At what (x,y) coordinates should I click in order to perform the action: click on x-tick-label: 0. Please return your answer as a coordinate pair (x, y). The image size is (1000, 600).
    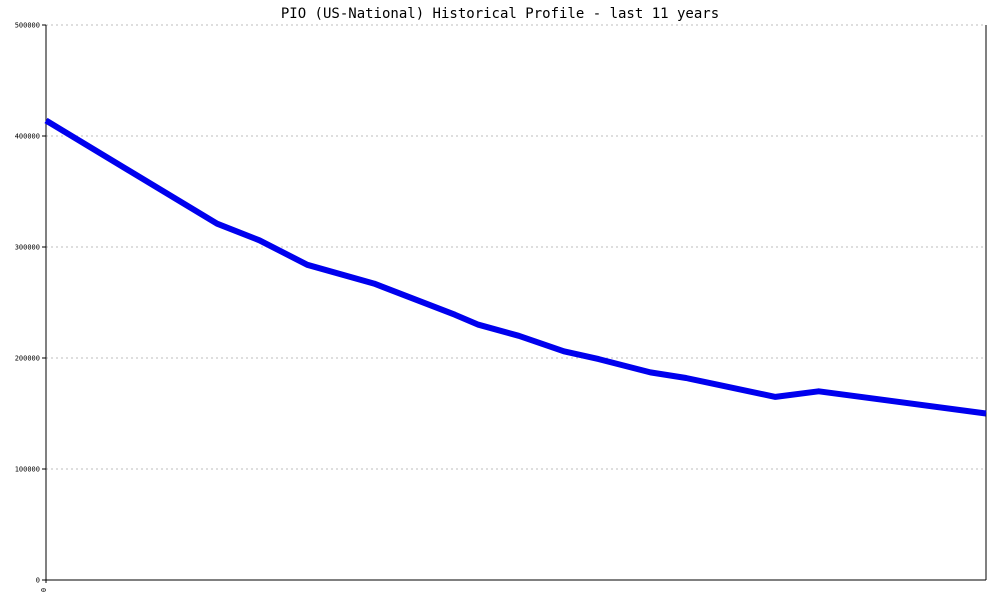
    Looking at the image, I should click on (44, 590).